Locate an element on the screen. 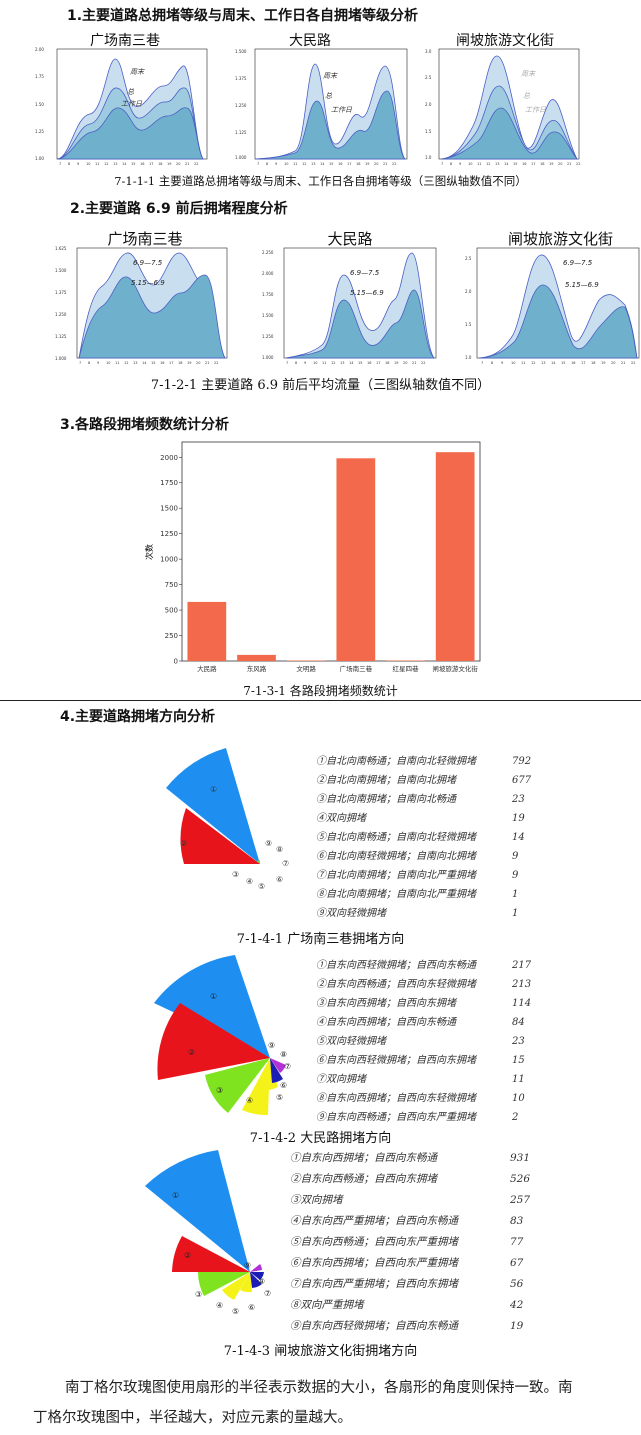 The height and width of the screenshot is (1435, 641). svg-text: 2.000 is located at coordinates (268, 273).